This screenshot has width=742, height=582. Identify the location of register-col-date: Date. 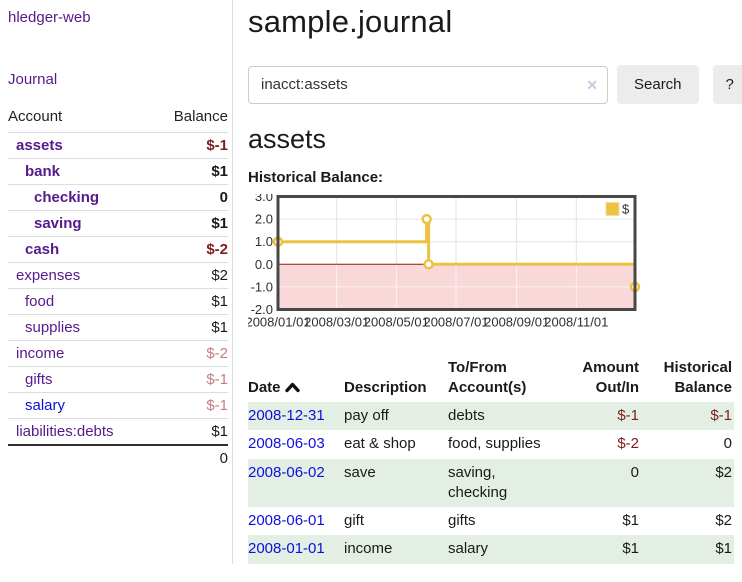
(296, 379).